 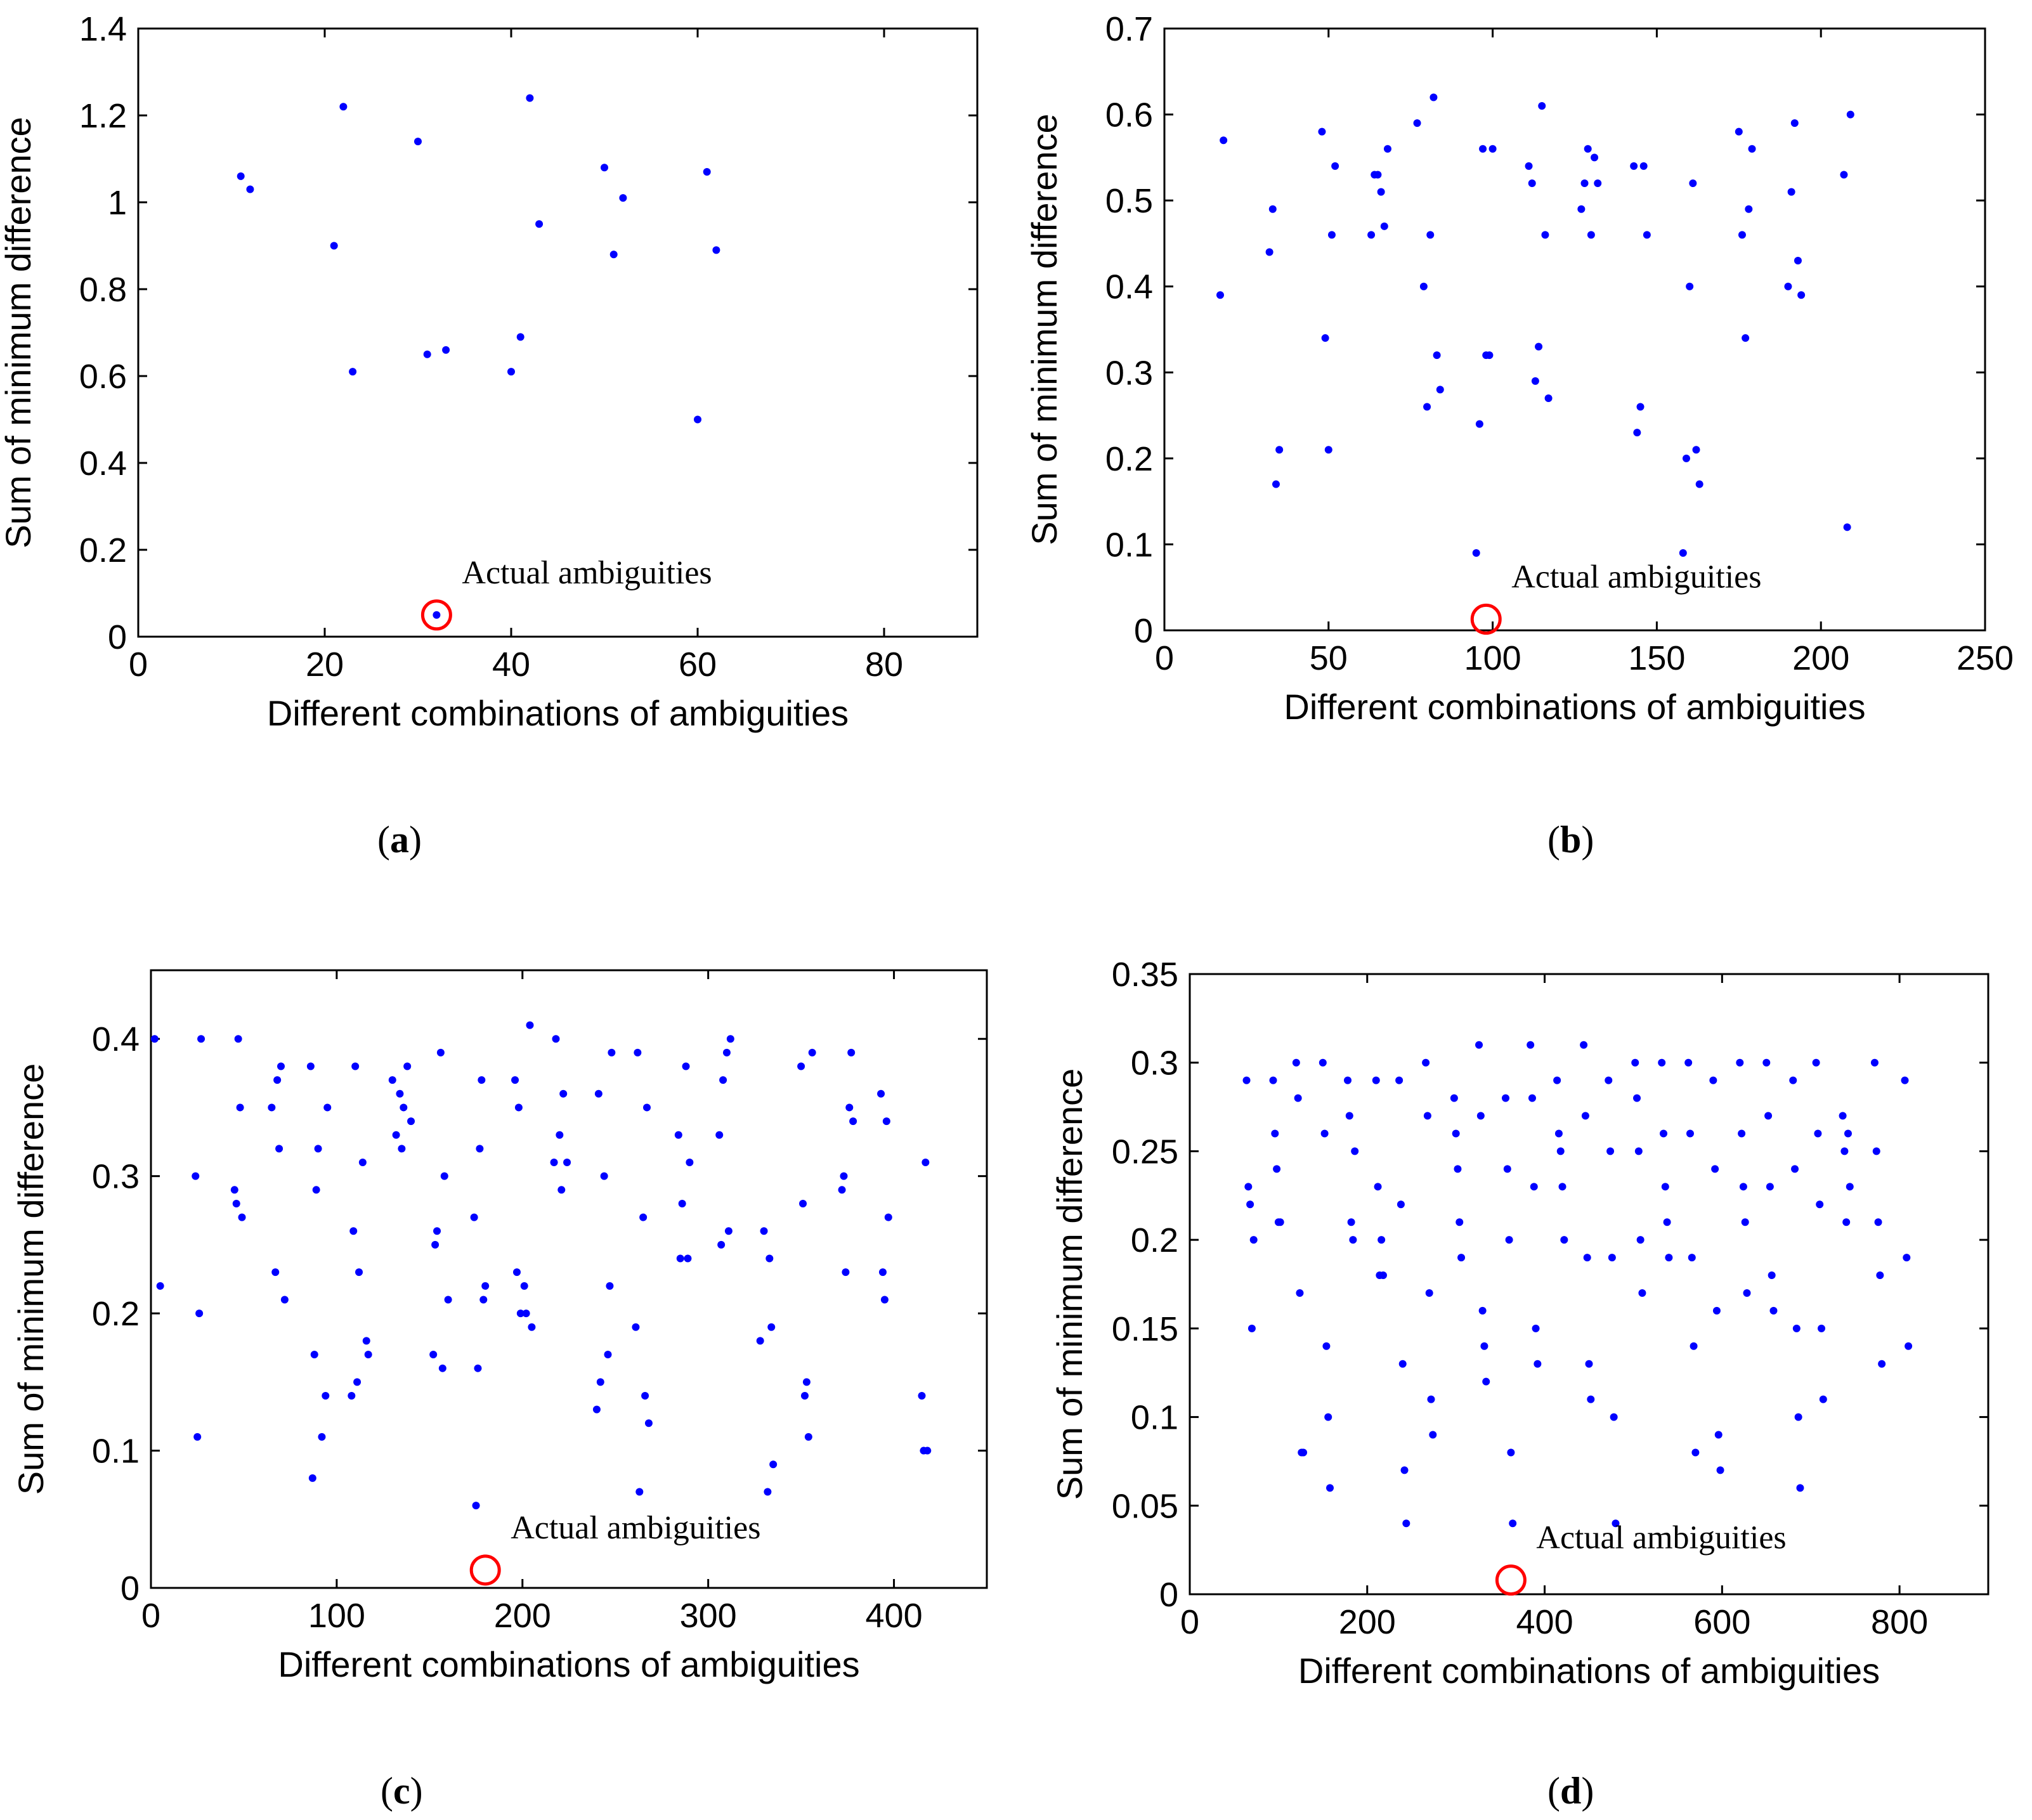 I want to click on y-tick-label: 1, so click(x=118, y=203).